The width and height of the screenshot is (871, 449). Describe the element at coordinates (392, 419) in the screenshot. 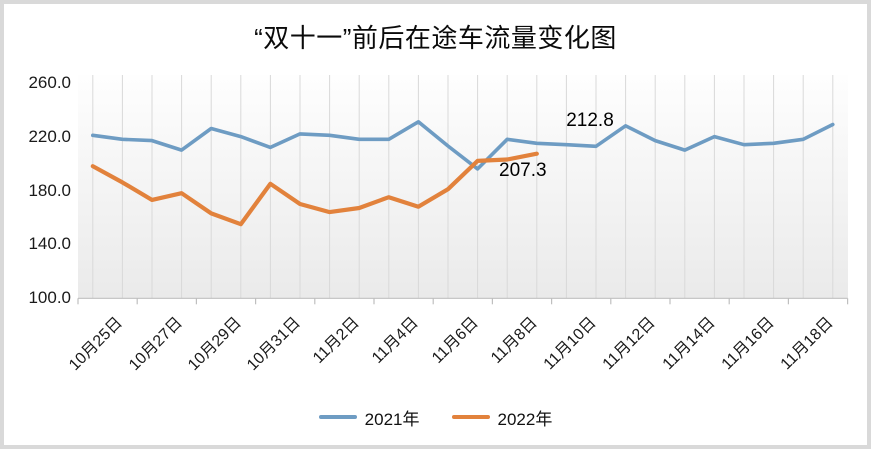

I see `legend-label-2021: 2021年` at that location.